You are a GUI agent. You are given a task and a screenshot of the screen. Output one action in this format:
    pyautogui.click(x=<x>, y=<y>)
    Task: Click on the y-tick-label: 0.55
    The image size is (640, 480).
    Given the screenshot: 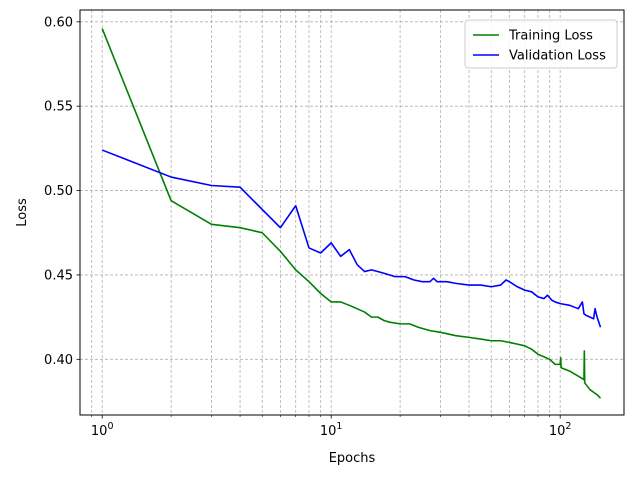 What is the action you would take?
    pyautogui.click(x=58, y=107)
    